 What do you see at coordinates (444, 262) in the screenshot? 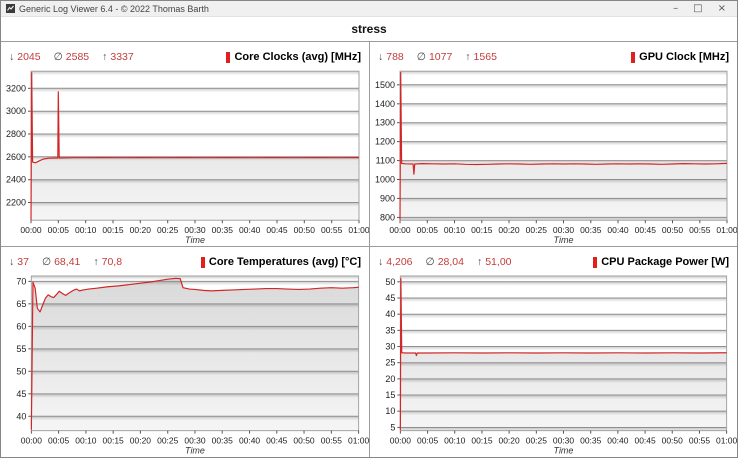
I see `stat-avg: ∅ 28,04` at bounding box center [444, 262].